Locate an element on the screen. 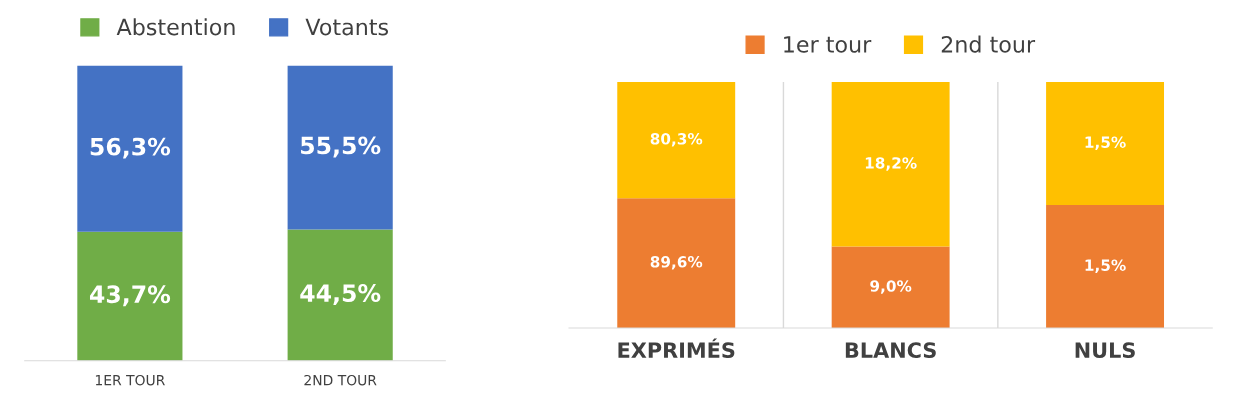 This screenshot has height=410, width=1237. x-tick-label: 1ER TOUR is located at coordinates (130, 380).